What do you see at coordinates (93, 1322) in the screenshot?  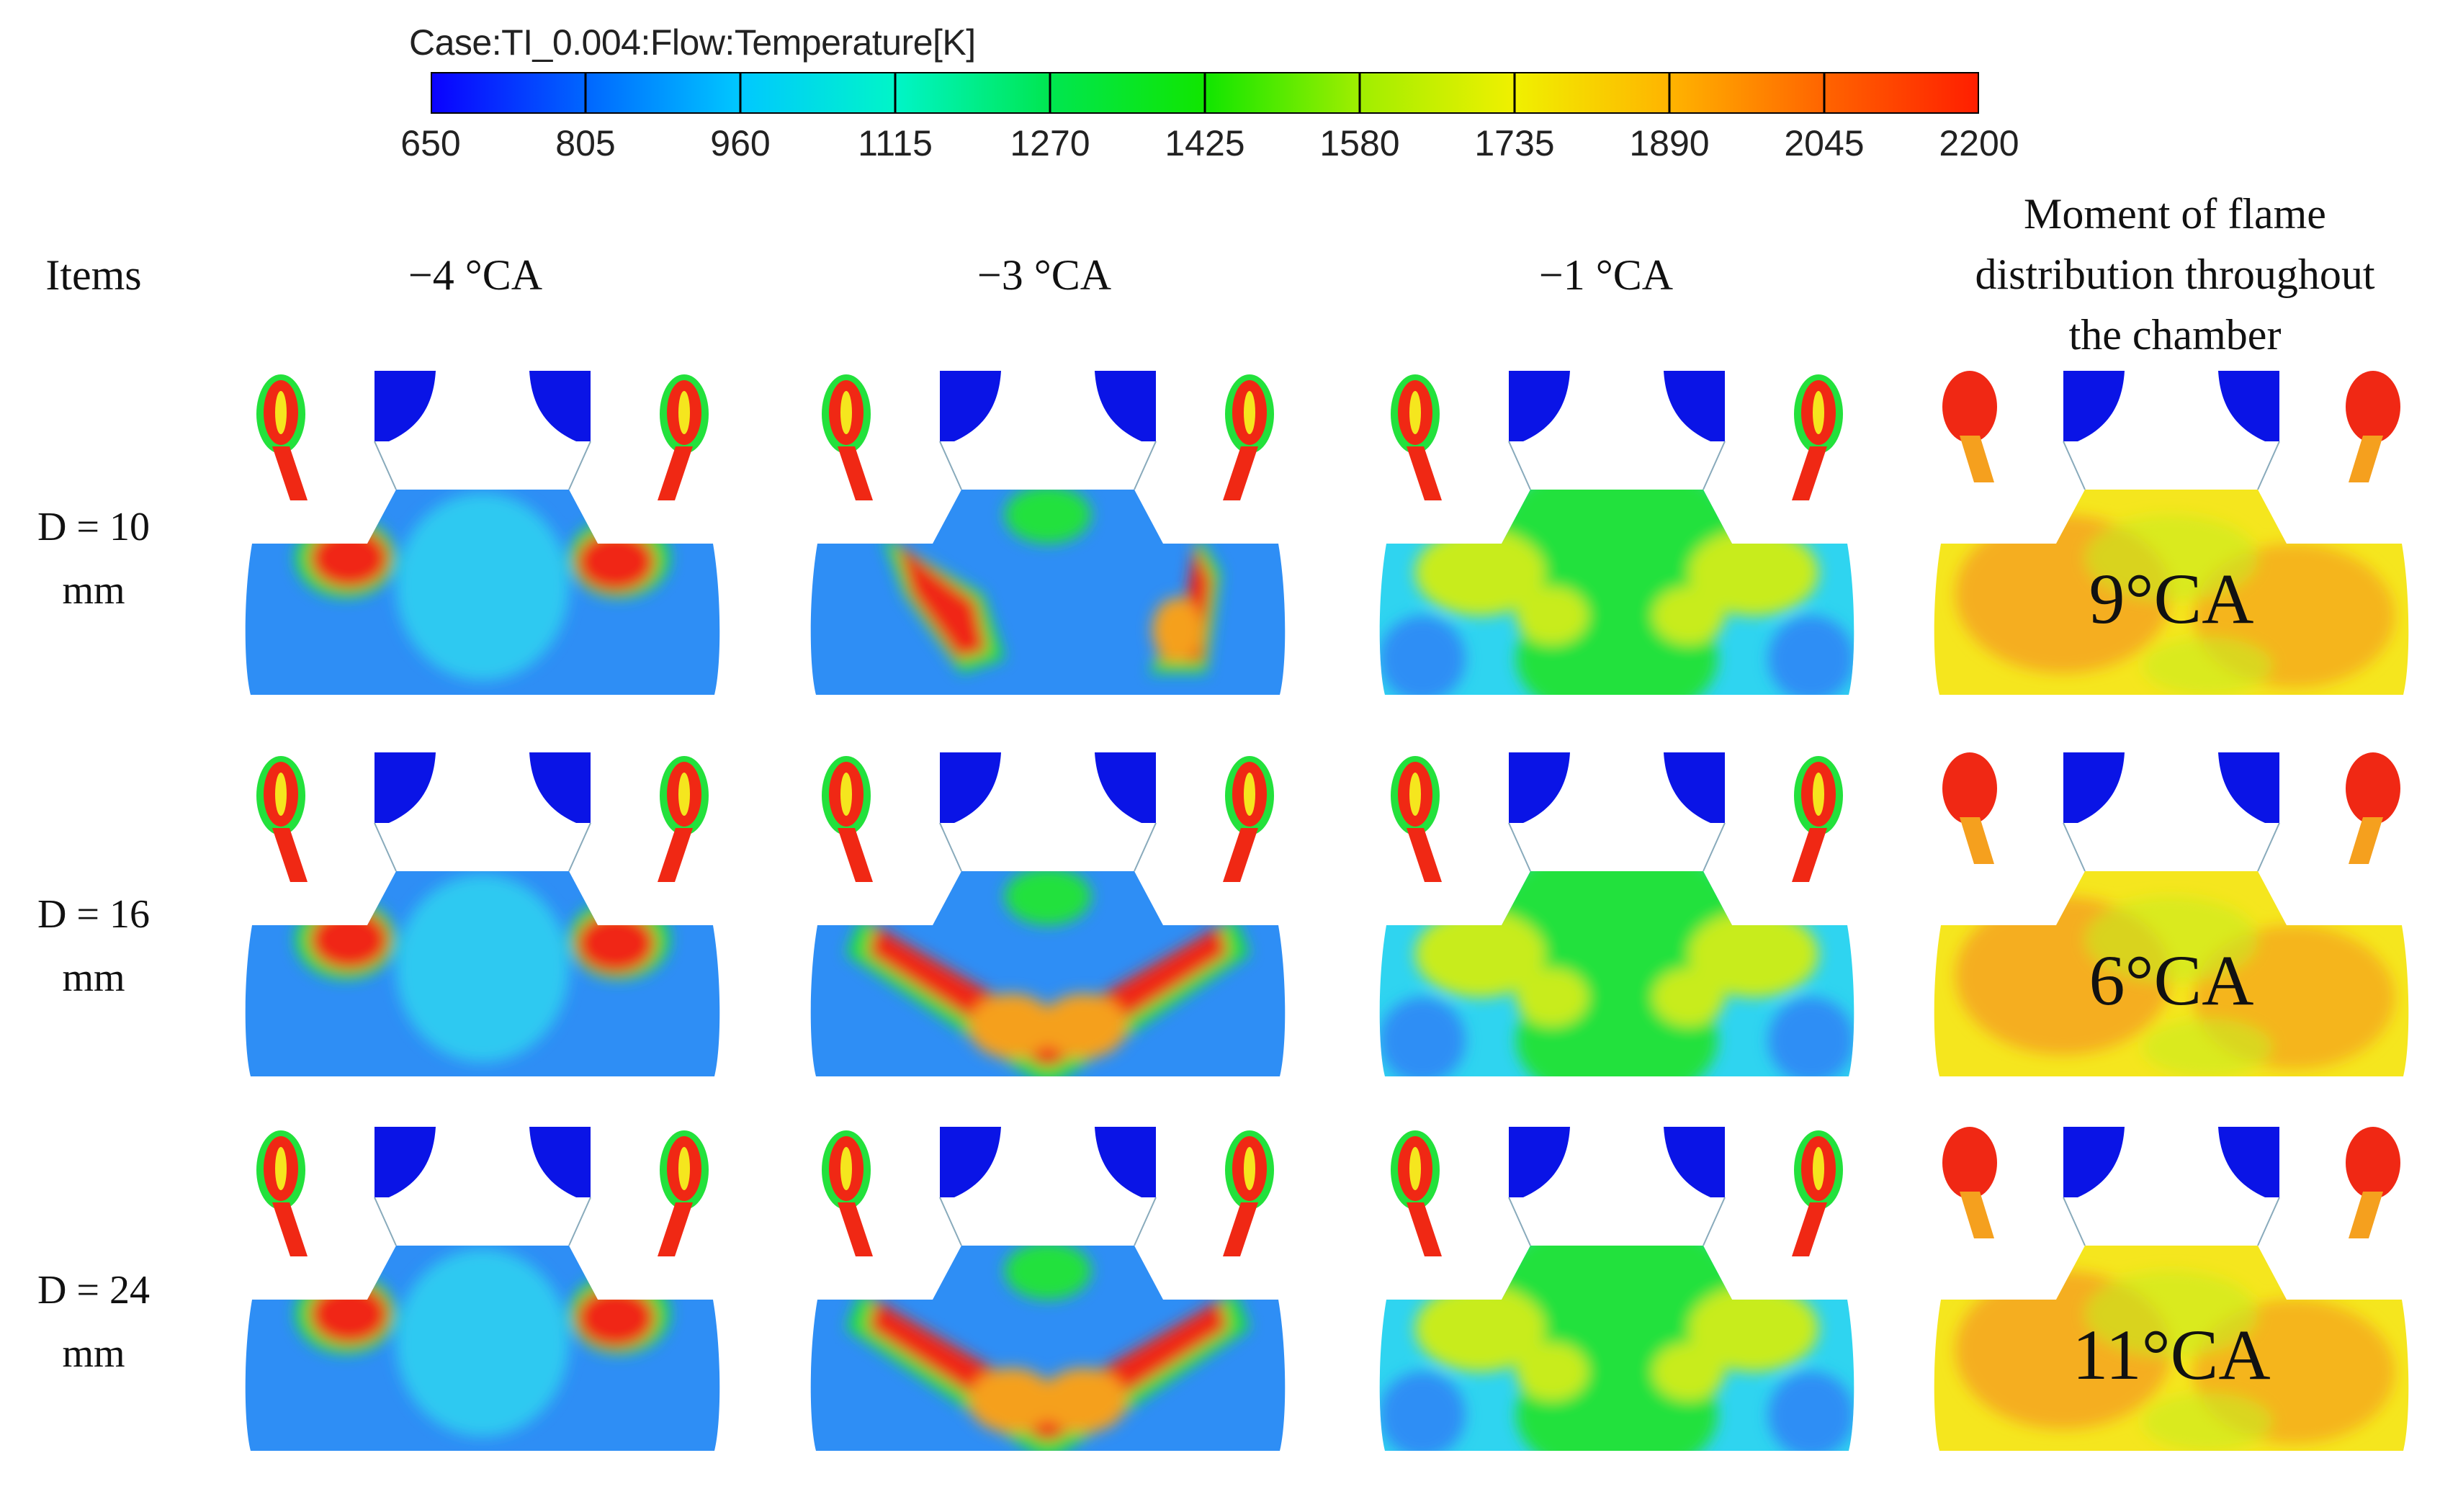 I see `row-label-d24: D = 24 mm` at bounding box center [93, 1322].